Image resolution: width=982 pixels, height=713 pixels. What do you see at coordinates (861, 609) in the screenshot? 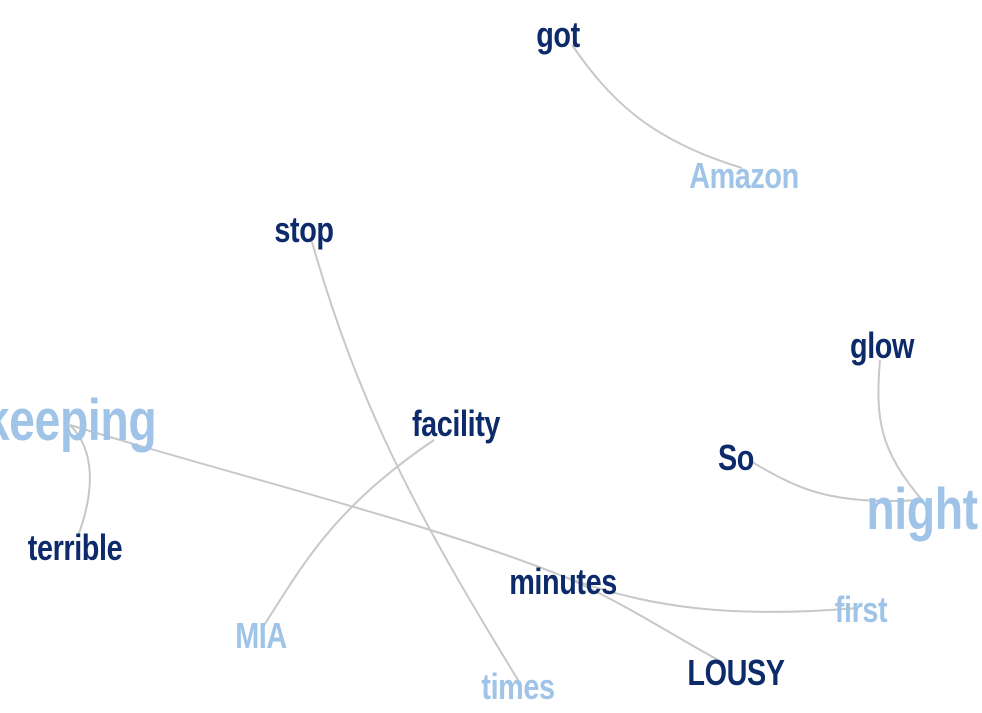
I see `word-first: first` at bounding box center [861, 609].